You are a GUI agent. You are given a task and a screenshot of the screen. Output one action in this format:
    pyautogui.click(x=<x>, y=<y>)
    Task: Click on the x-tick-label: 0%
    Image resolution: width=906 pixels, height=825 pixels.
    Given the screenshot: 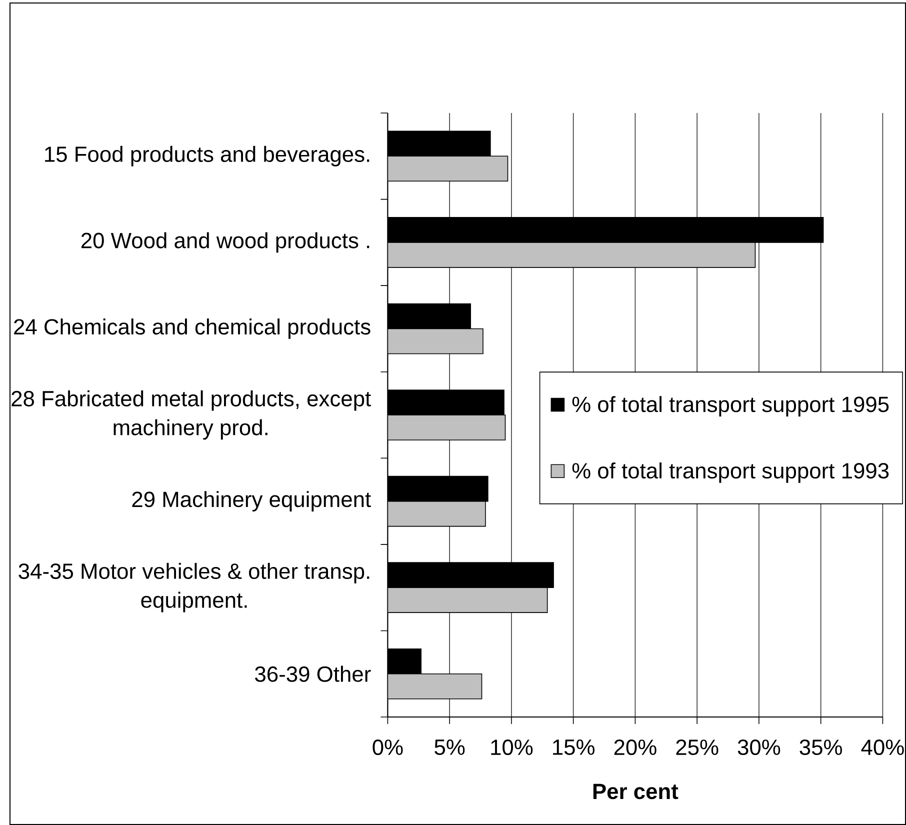 What is the action you would take?
    pyautogui.click(x=387, y=748)
    